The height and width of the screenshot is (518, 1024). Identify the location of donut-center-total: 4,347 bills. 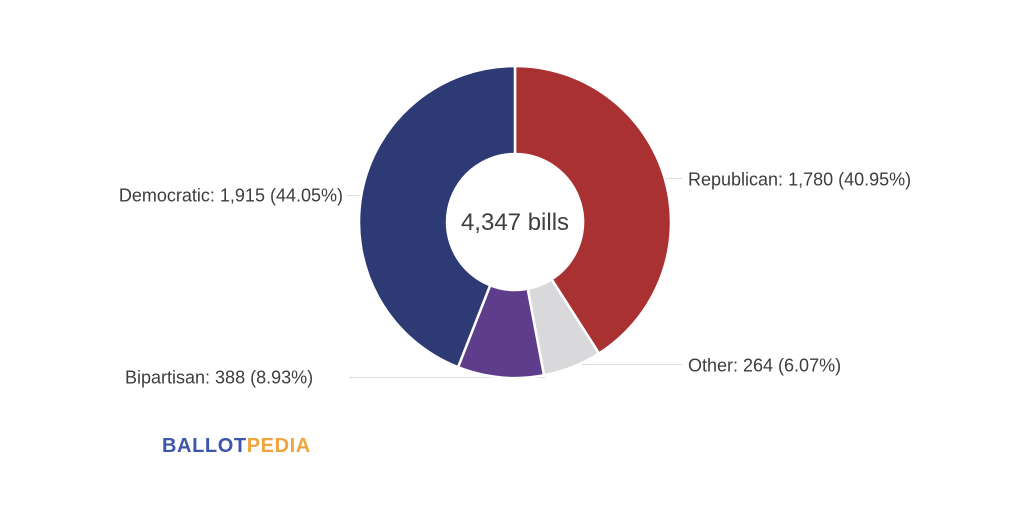
(515, 222).